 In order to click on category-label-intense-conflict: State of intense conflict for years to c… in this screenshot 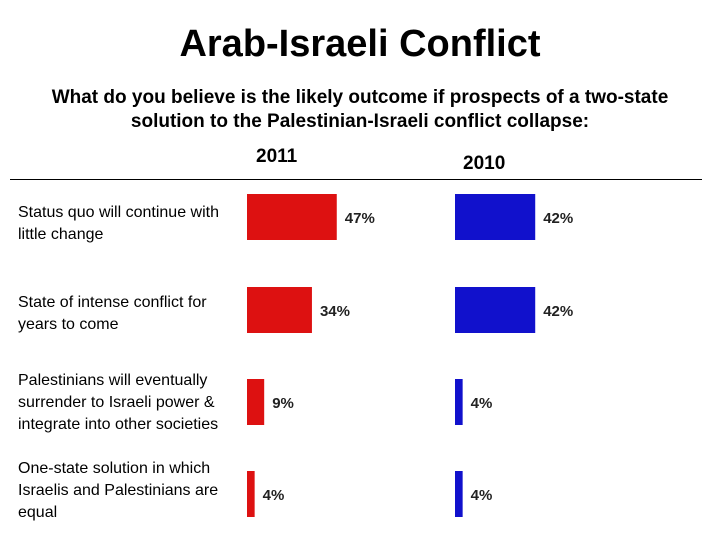, I will do `click(112, 313)`.